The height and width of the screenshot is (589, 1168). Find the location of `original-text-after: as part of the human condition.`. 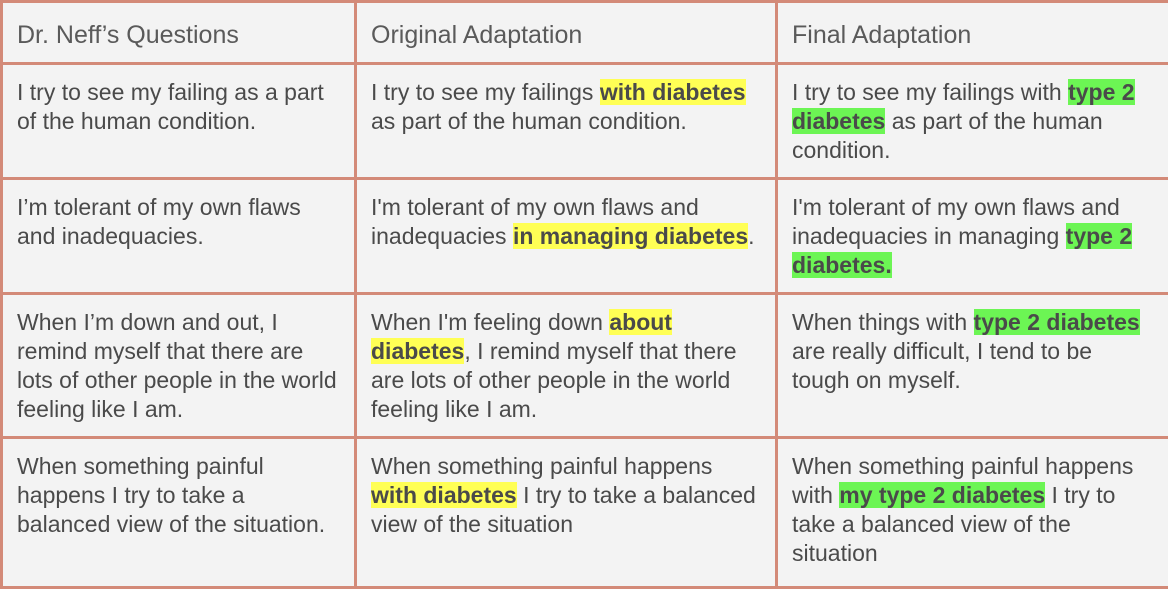

original-text-after: as part of the human condition. is located at coordinates (529, 121).